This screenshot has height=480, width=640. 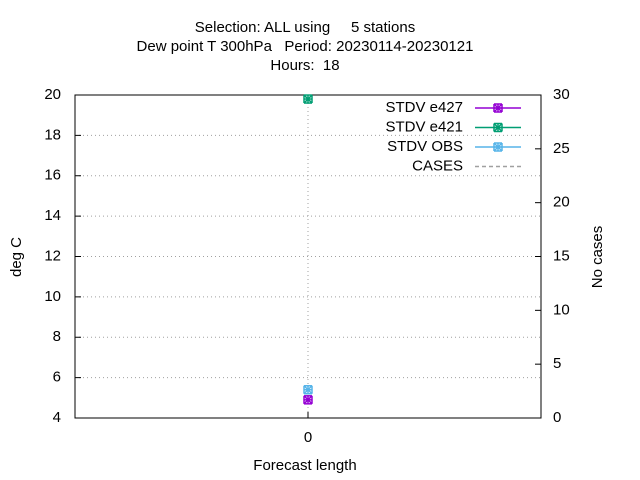 I want to click on y-tick-label: 12, so click(x=52, y=255).